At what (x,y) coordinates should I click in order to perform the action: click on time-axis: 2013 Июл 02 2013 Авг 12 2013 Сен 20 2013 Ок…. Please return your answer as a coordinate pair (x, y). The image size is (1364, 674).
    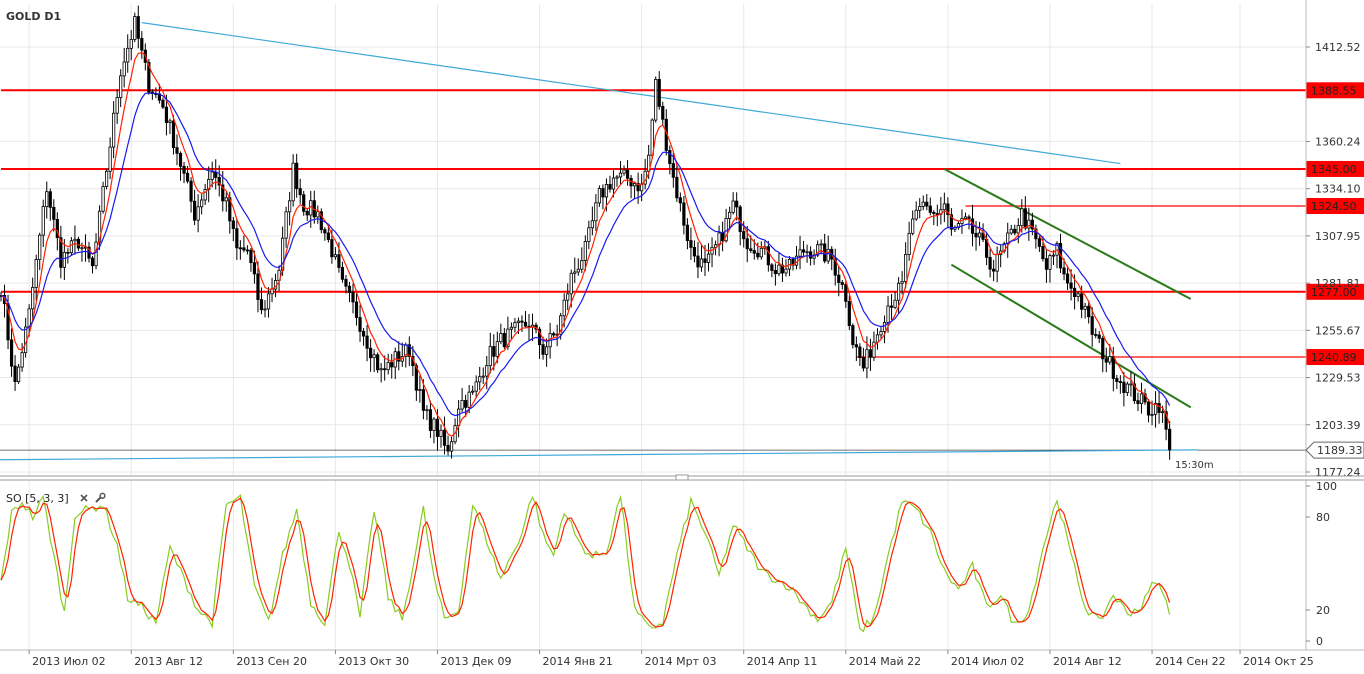
    Looking at the image, I should click on (682, 658).